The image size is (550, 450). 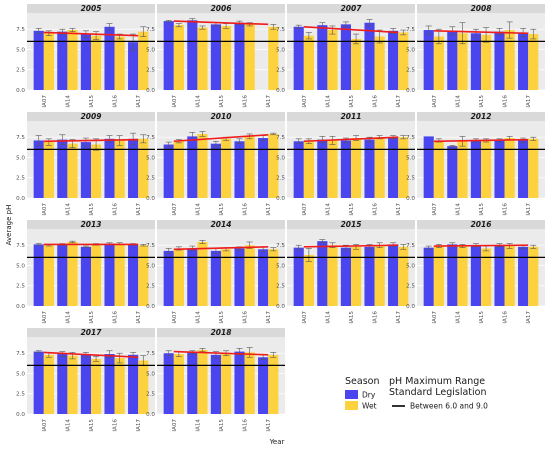 I want to click on facet-panel-2018: 2018 IA07 IA14 IA15 IA16 IA17 0.0 2.5 5.0 7.5, so click(x=215, y=380).